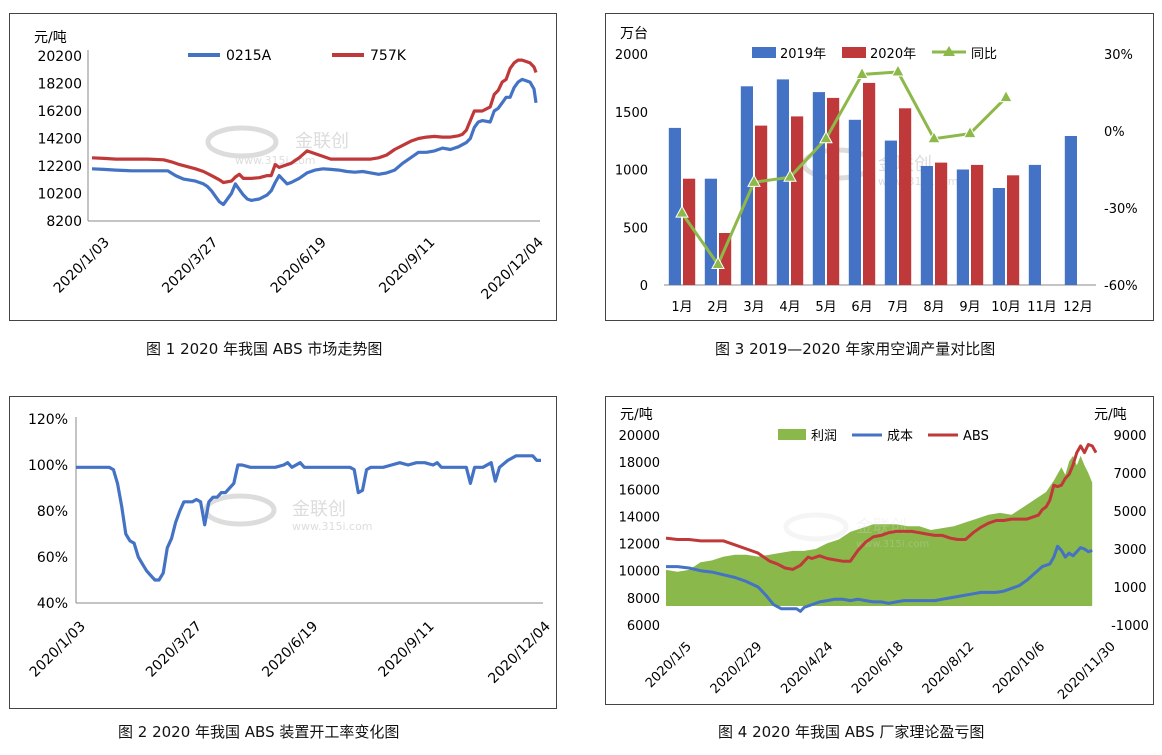 The image size is (1162, 755). What do you see at coordinates (314, 121) in the screenshot?
I see `series-line-757K` at bounding box center [314, 121].